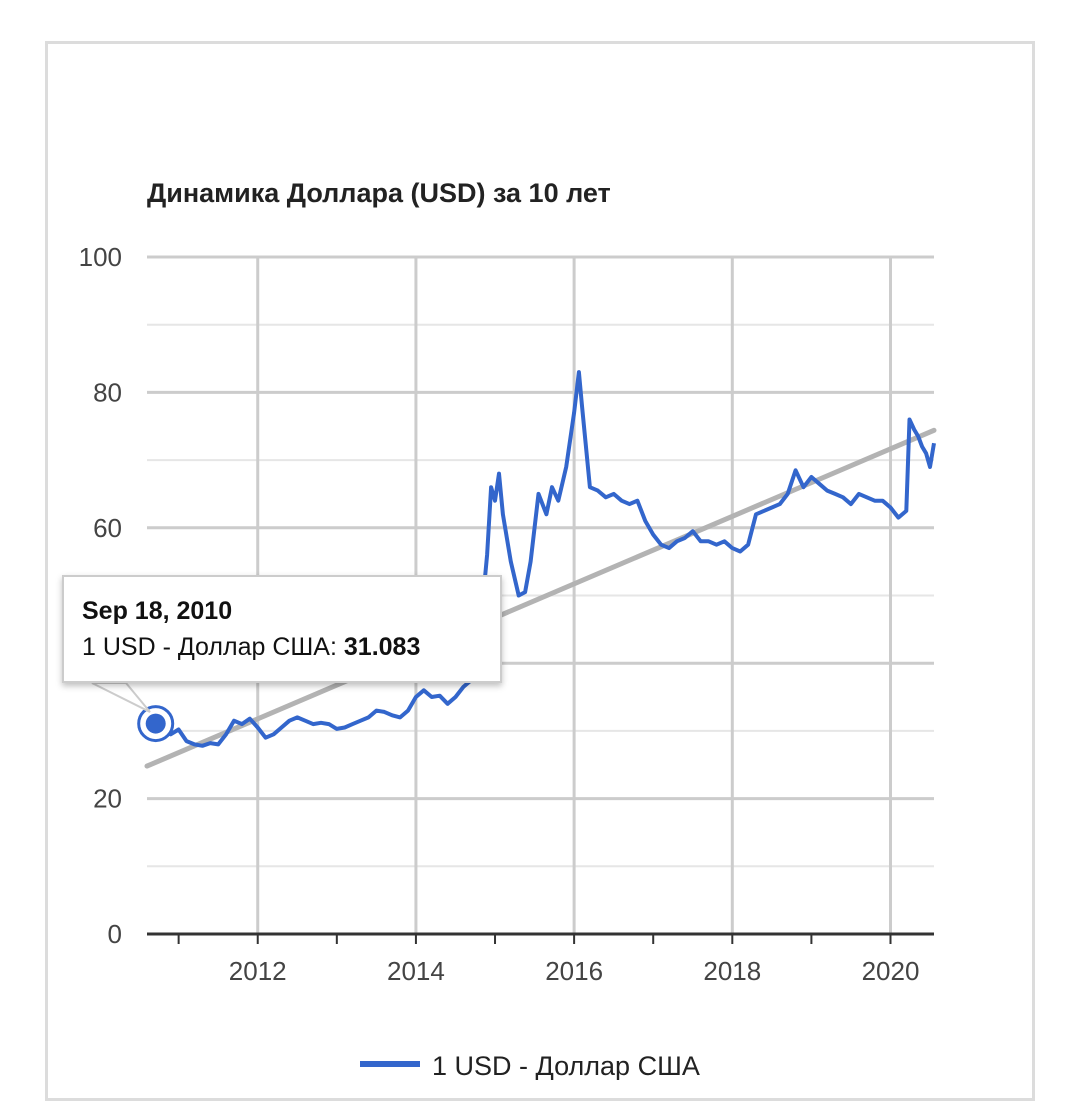 This screenshot has width=1080, height=1101. I want to click on tooltip-value: 31.083, so click(382, 647).